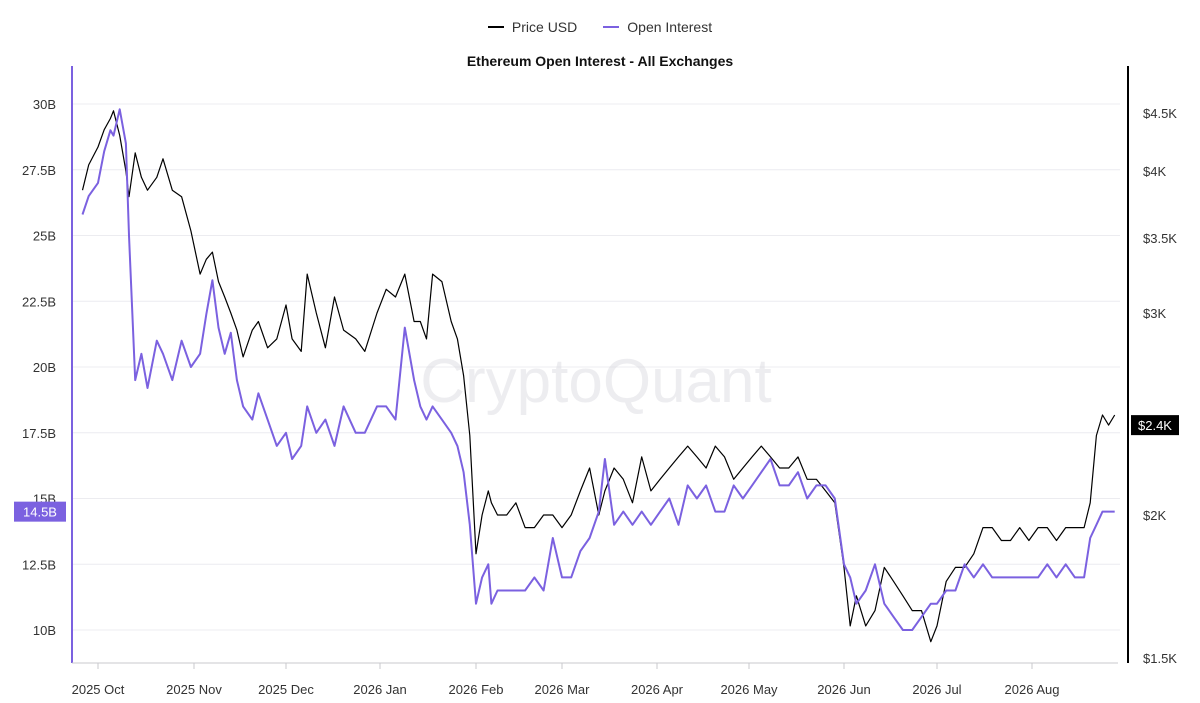 The height and width of the screenshot is (703, 1200). What do you see at coordinates (1154, 515) in the screenshot?
I see `right-axis-tick-label: $2K` at bounding box center [1154, 515].